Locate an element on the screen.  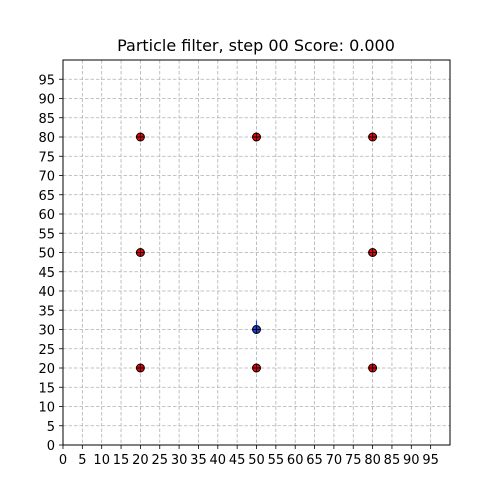
y-tick-label: 90 is located at coordinates (46, 100).